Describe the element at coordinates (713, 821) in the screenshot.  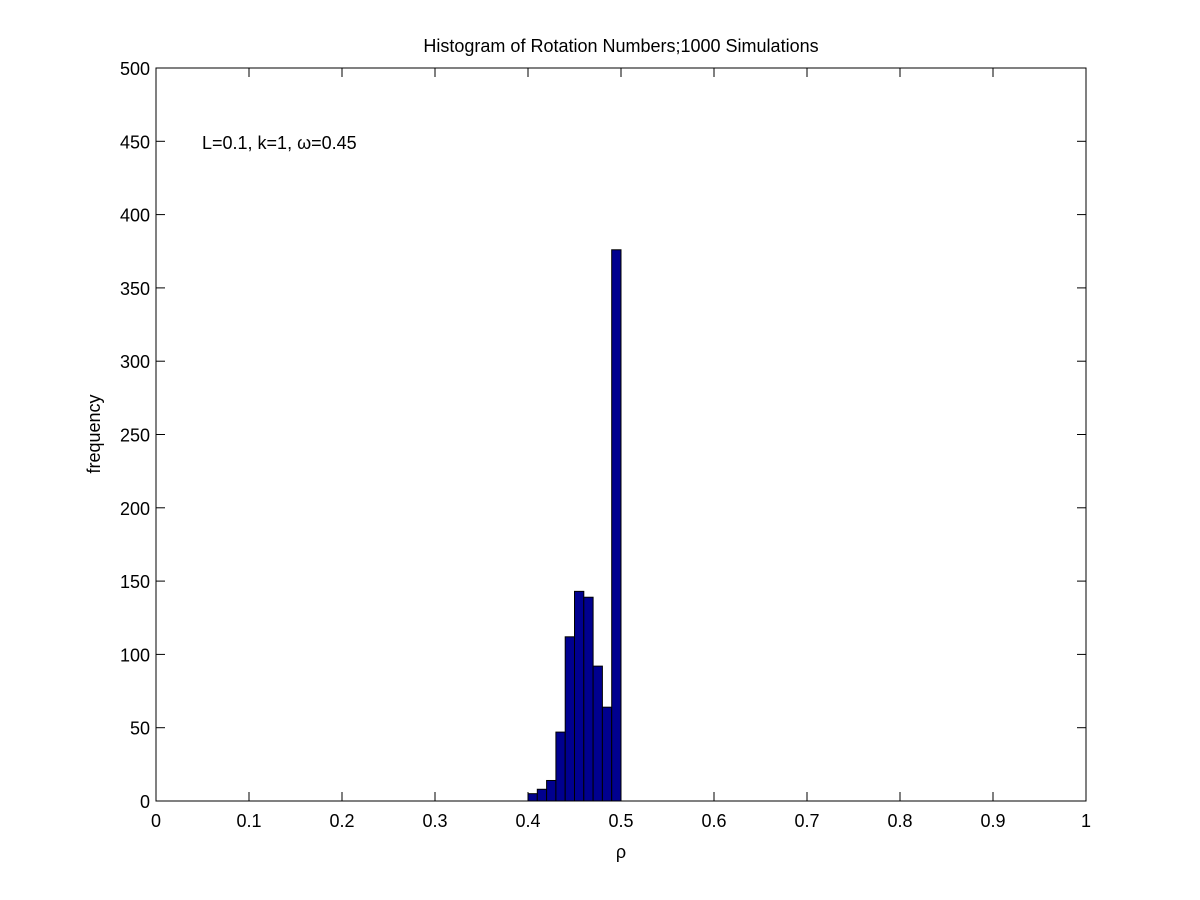
I see `x-tick-label: 0.6` at that location.